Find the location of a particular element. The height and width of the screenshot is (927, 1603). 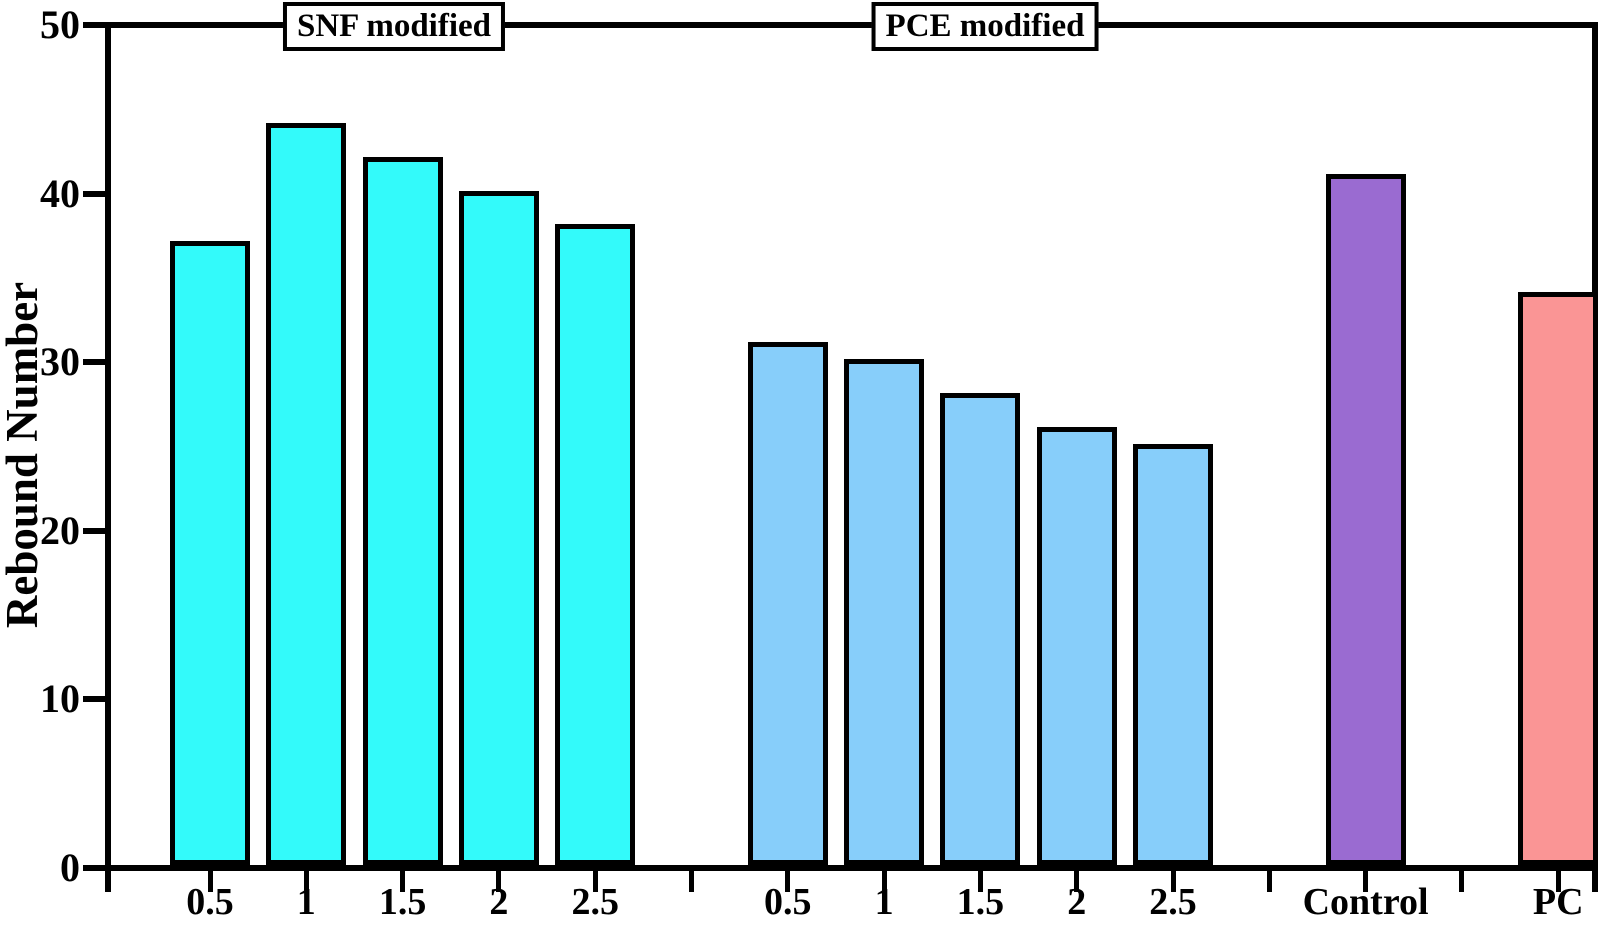

bar-snf-modified-1.5 is located at coordinates (402, 510).